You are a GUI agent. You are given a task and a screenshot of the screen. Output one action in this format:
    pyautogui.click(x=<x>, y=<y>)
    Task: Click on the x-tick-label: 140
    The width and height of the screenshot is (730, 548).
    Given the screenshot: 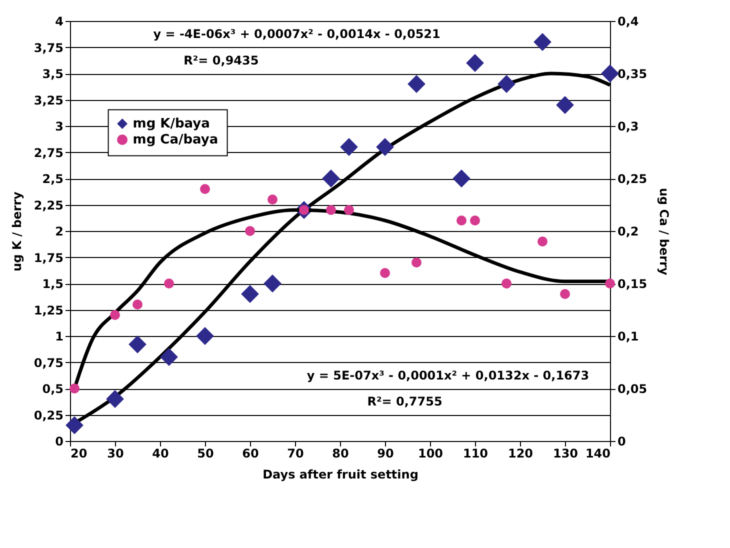 What is the action you would take?
    pyautogui.click(x=597, y=453)
    